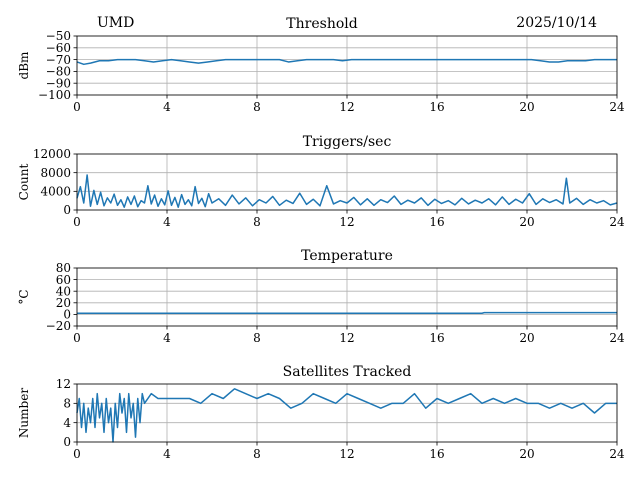  Describe the element at coordinates (58, 36) in the screenshot. I see `y-tick-label: −50` at that location.